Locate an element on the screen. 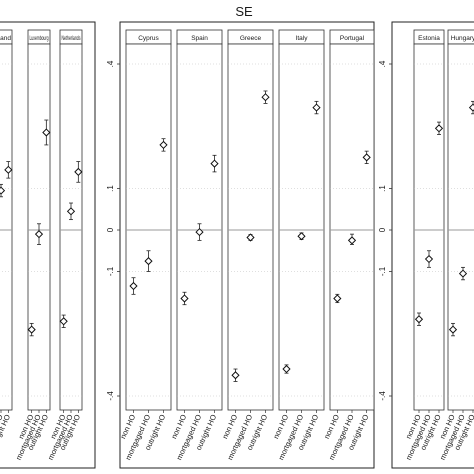 The height and width of the screenshot is (474, 474). panel-label: Spain is located at coordinates (199, 38).